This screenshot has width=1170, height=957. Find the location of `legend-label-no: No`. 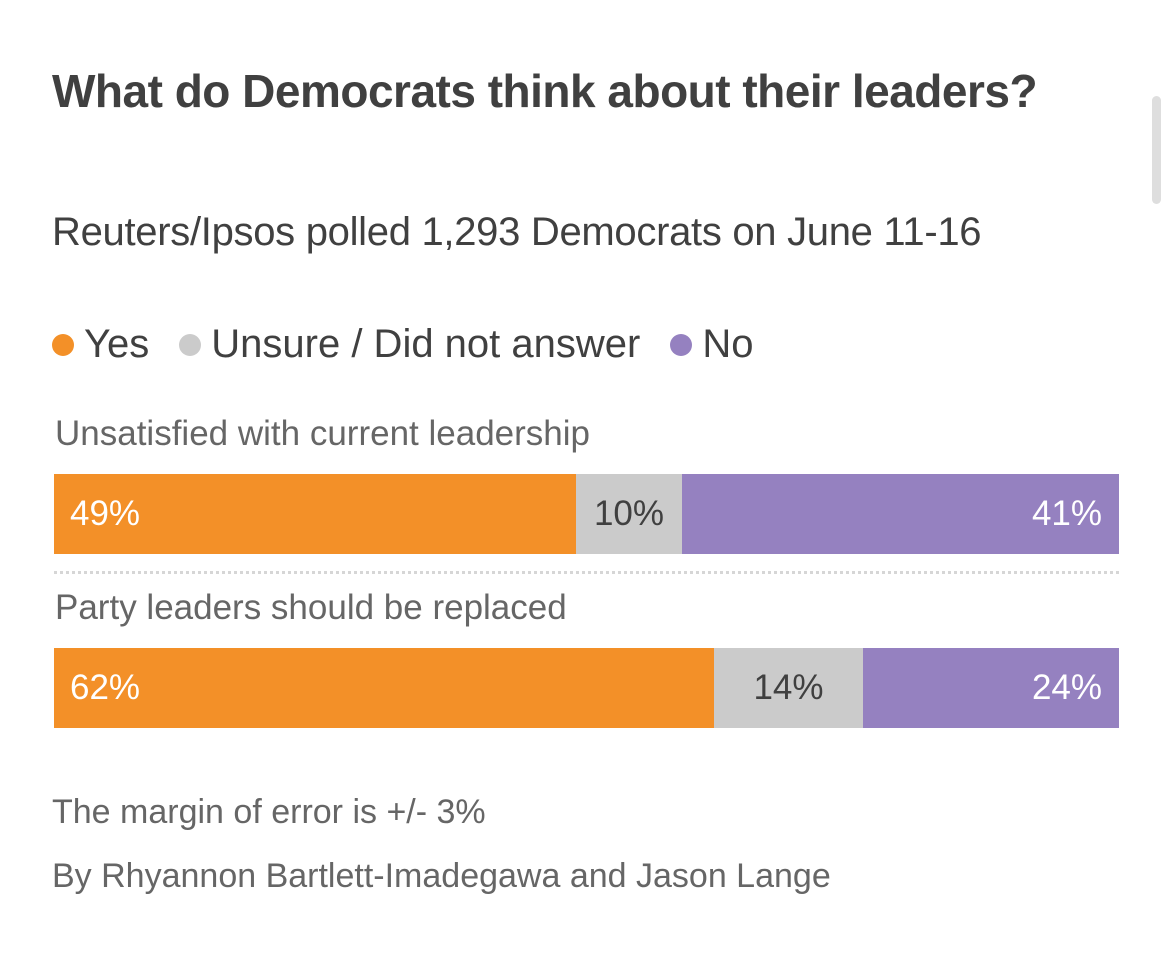

legend-label-no: No is located at coordinates (728, 344).